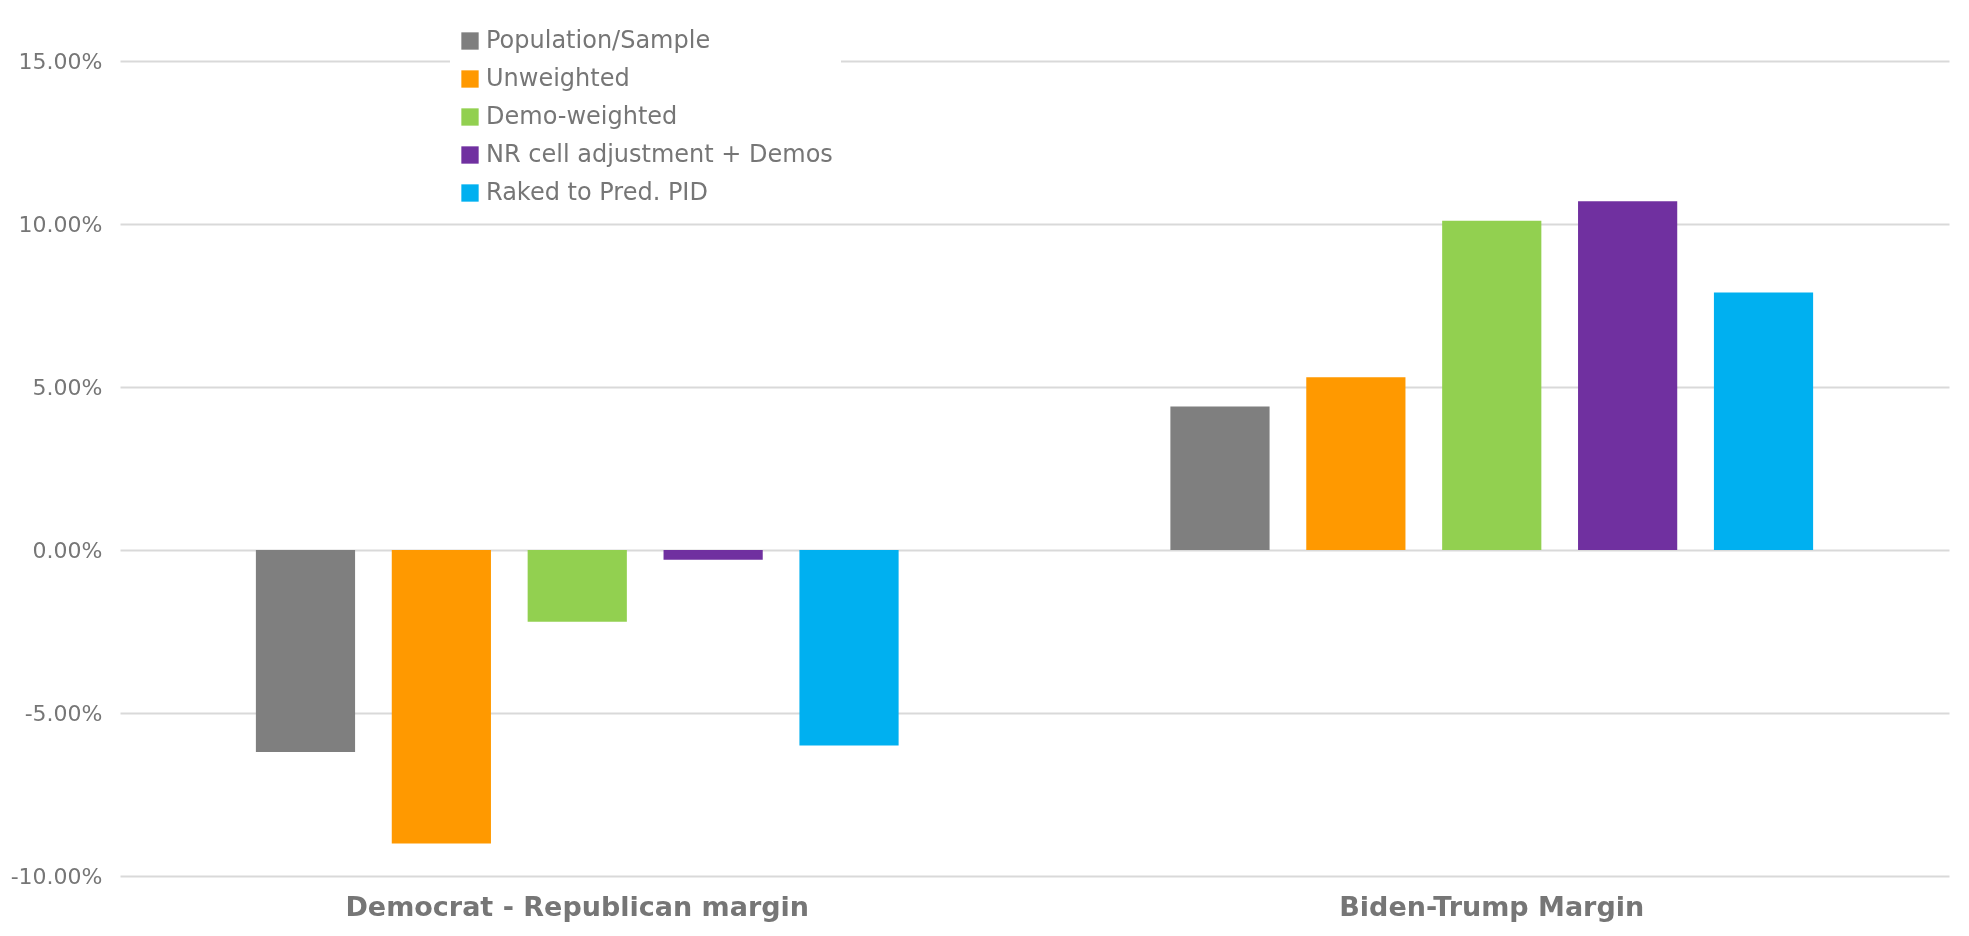  Describe the element at coordinates (597, 192) in the screenshot. I see `legend-label: Raked to Pred. PID` at that location.